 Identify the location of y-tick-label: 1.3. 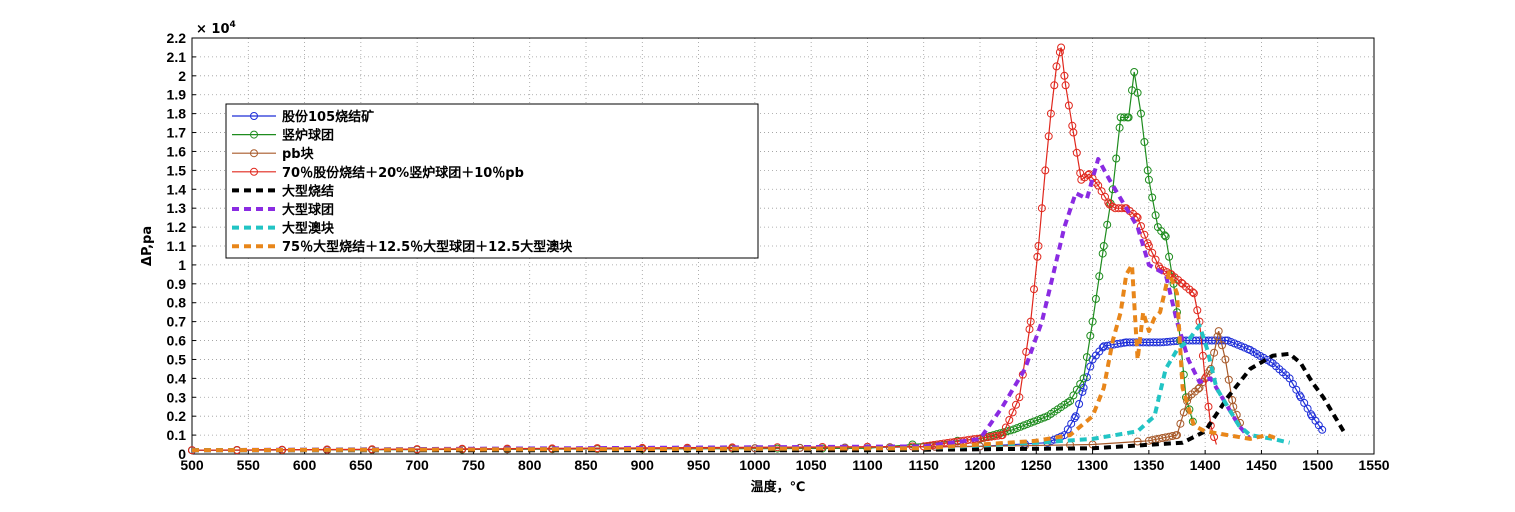
(177, 208).